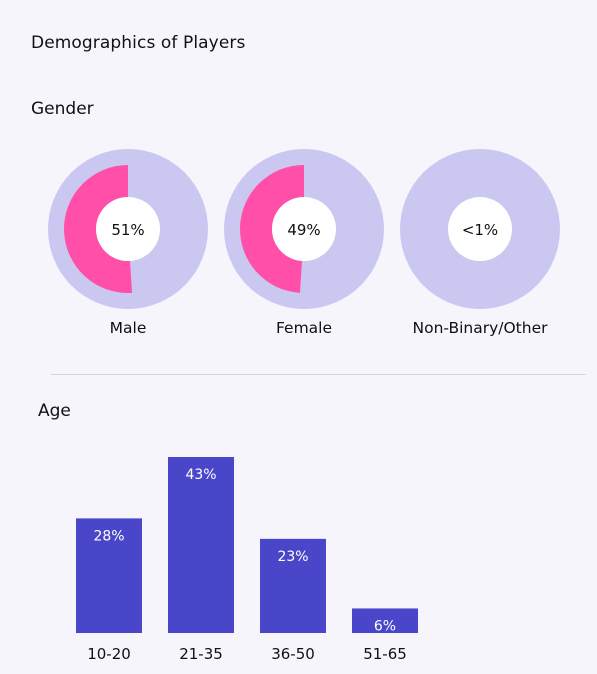 Image resolution: width=597 pixels, height=674 pixels. What do you see at coordinates (62, 109) in the screenshot?
I see `gender-section-title: Gender` at bounding box center [62, 109].